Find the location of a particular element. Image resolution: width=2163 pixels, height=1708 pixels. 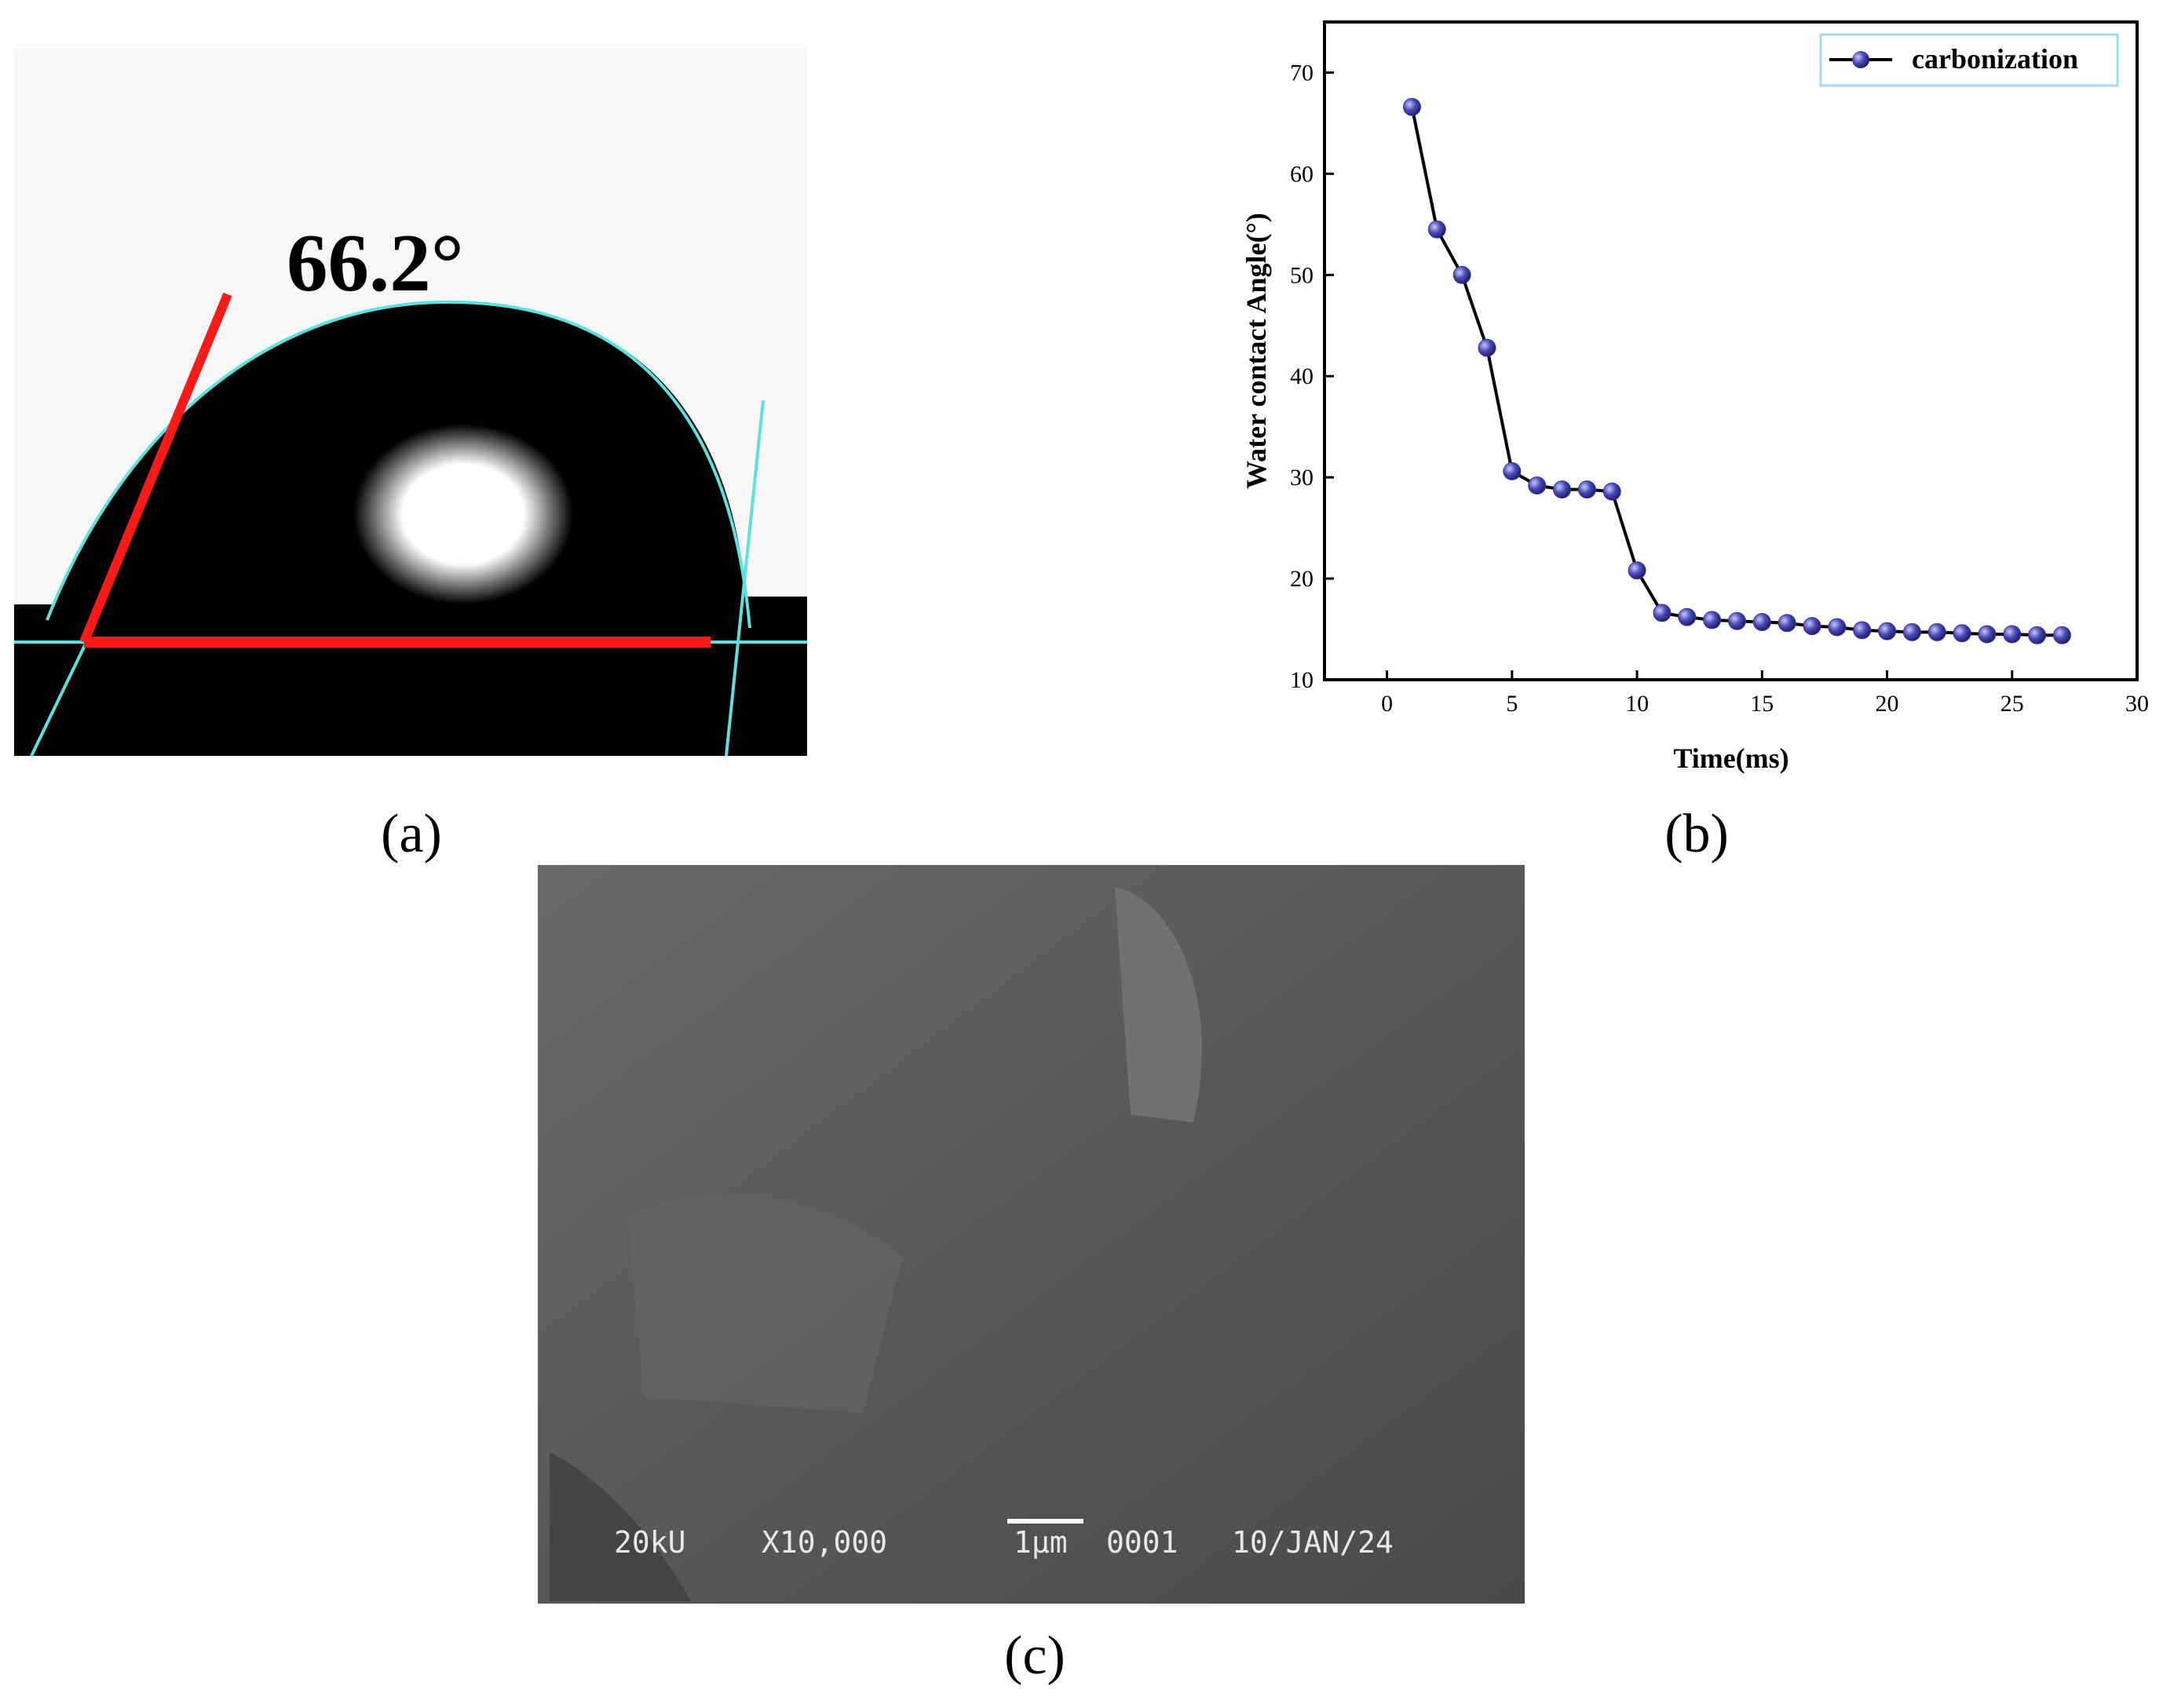

y-tick-label: 10 is located at coordinates (1302, 680).